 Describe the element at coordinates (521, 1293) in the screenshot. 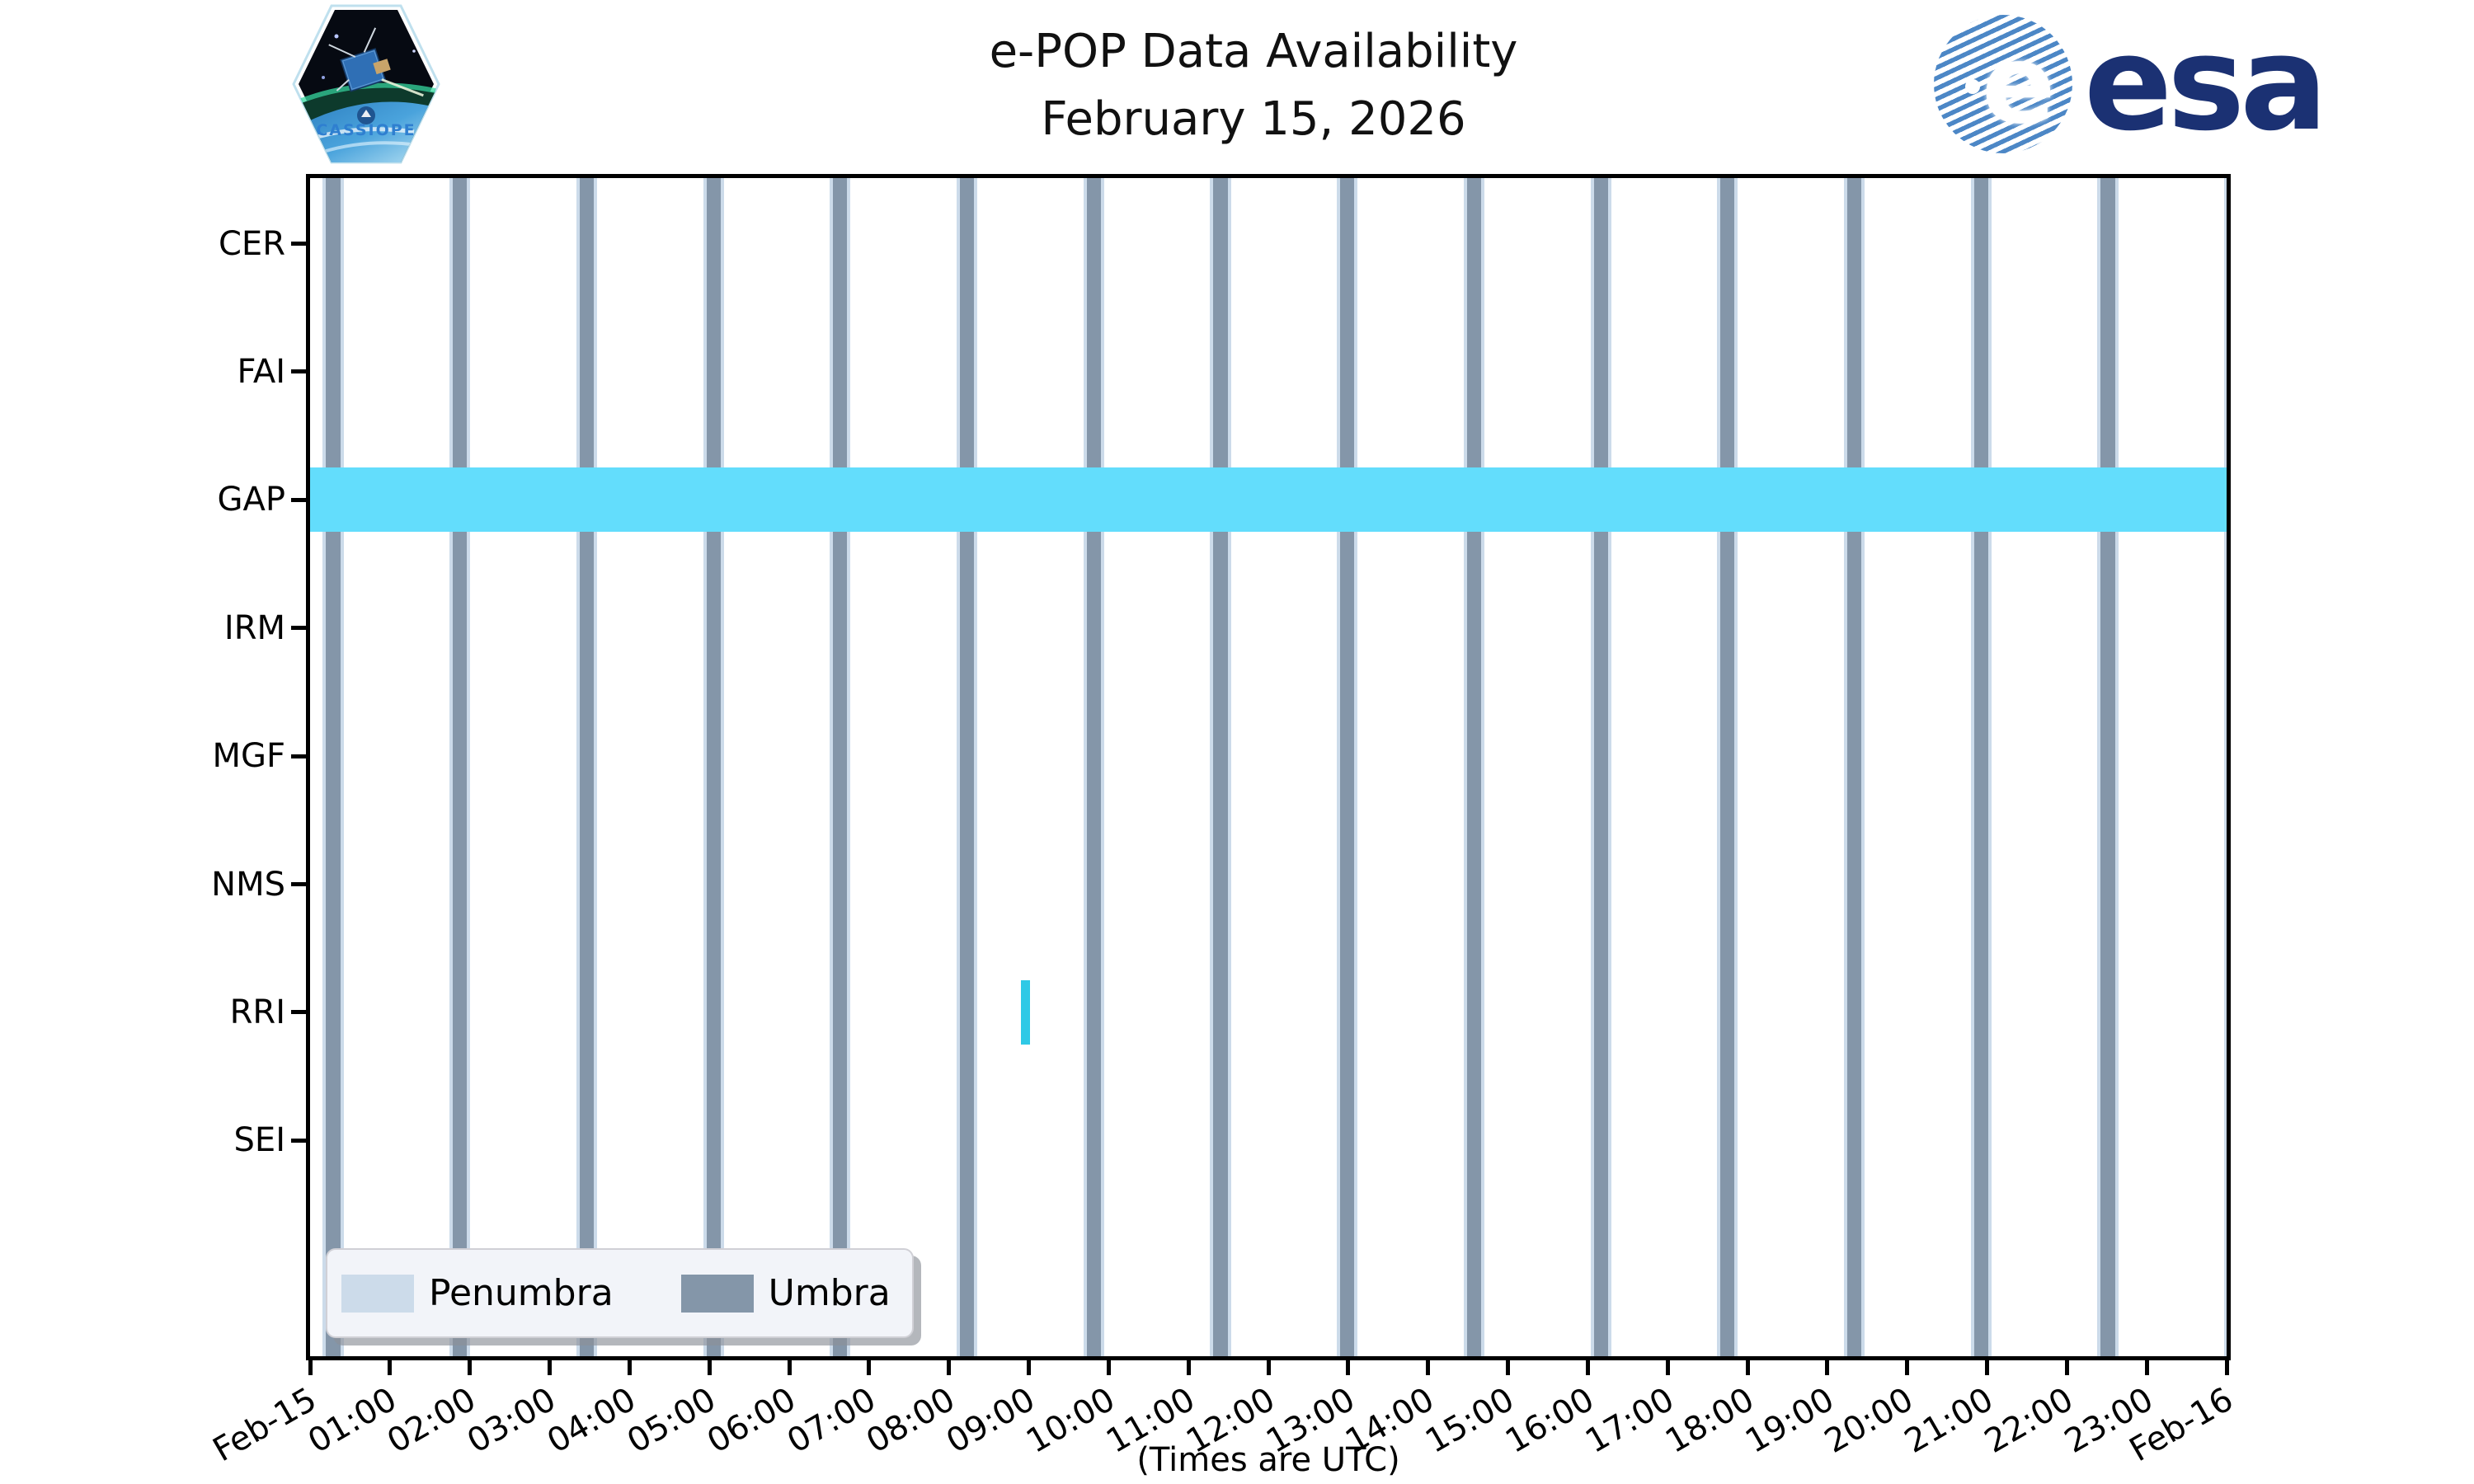

I see `legend-label-penumbra: Penumbra` at that location.